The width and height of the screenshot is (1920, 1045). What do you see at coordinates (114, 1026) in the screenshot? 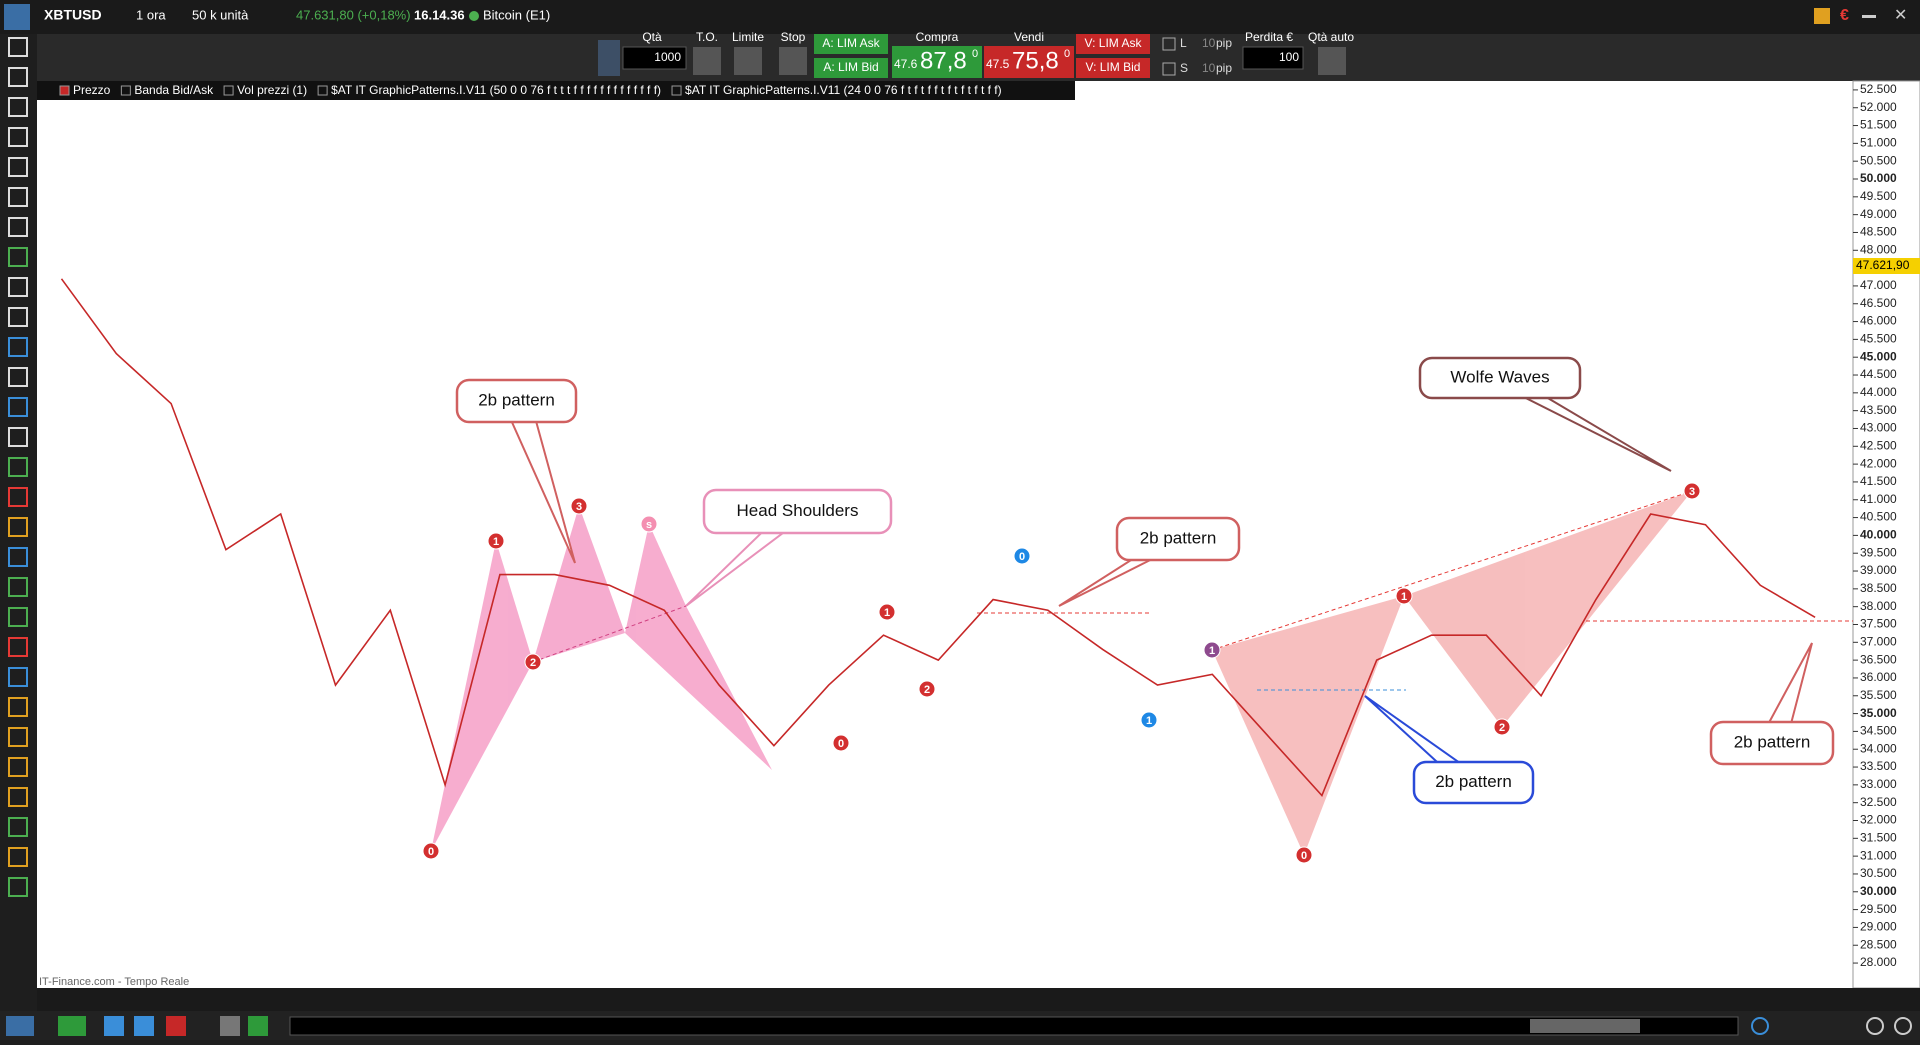
I see `share-button` at bounding box center [114, 1026].